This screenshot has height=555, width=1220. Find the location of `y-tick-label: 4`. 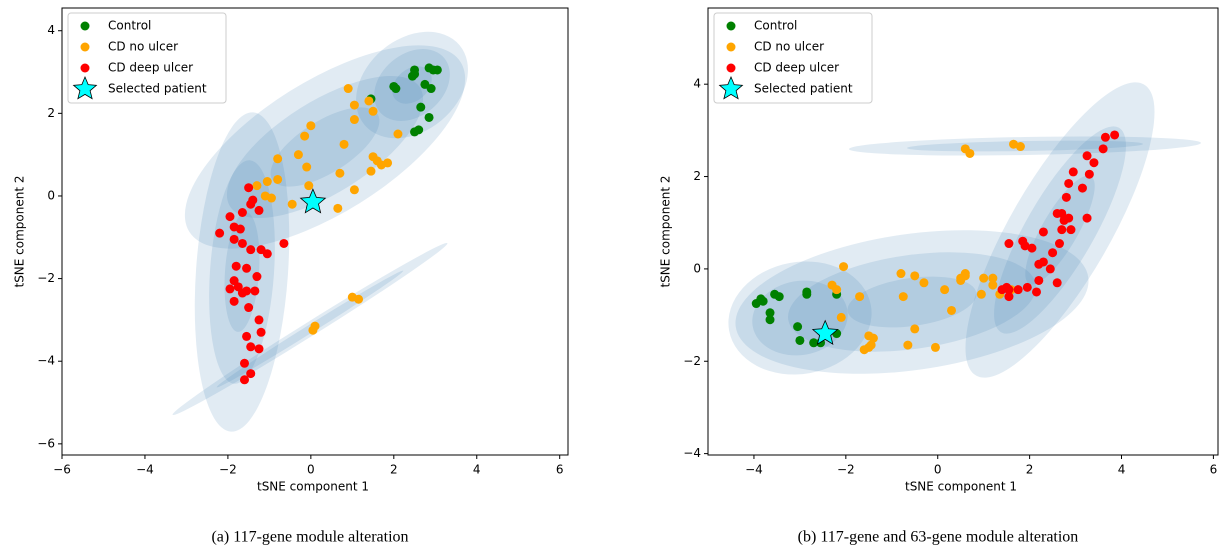

y-tick-label: 4 is located at coordinates (697, 84).